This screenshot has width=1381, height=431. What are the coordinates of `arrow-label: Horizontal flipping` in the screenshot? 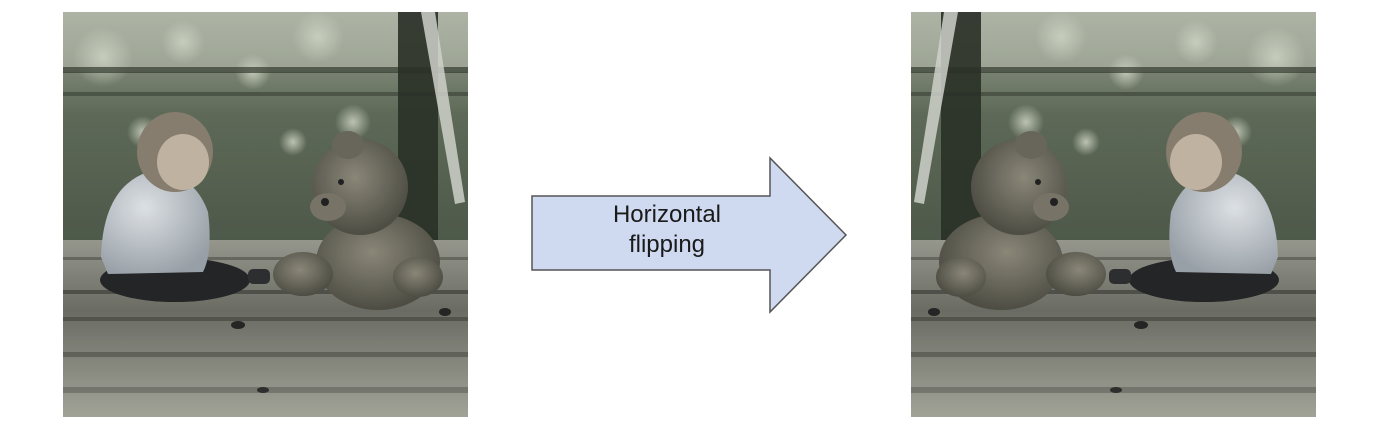 It's located at (667, 230).